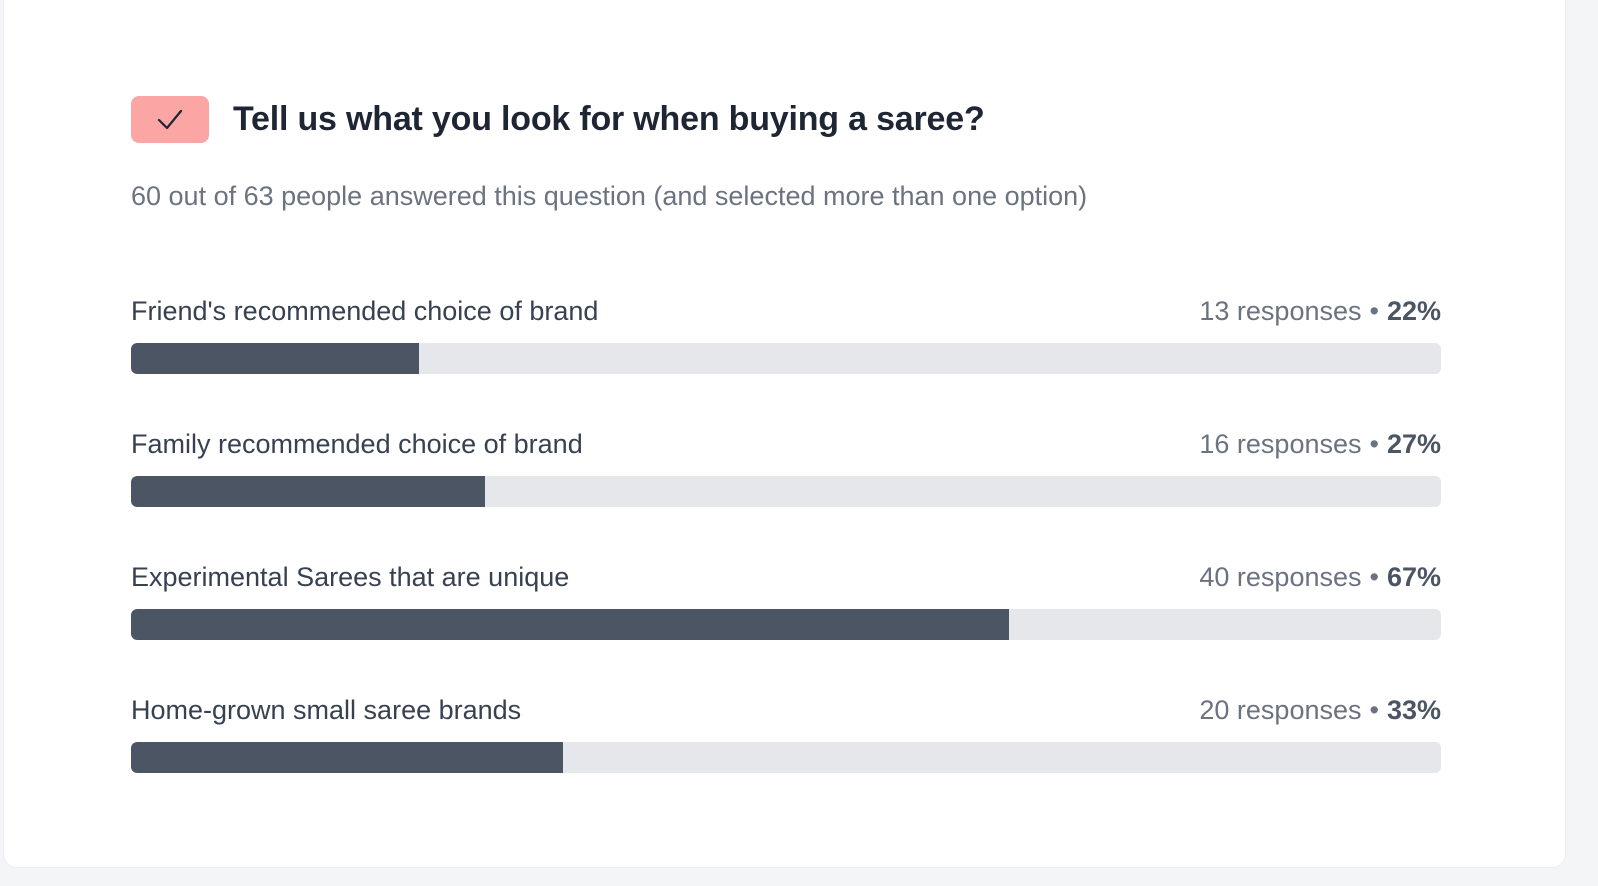  I want to click on option-stats: 20 responses • 33%, so click(1320, 710).